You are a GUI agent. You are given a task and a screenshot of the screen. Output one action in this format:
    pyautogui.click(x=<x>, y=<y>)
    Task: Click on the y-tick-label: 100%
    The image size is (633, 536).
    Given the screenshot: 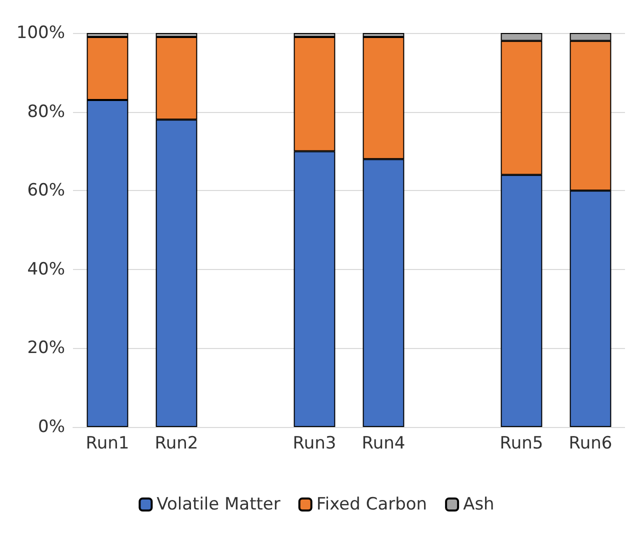 What is the action you would take?
    pyautogui.click(x=40, y=33)
    